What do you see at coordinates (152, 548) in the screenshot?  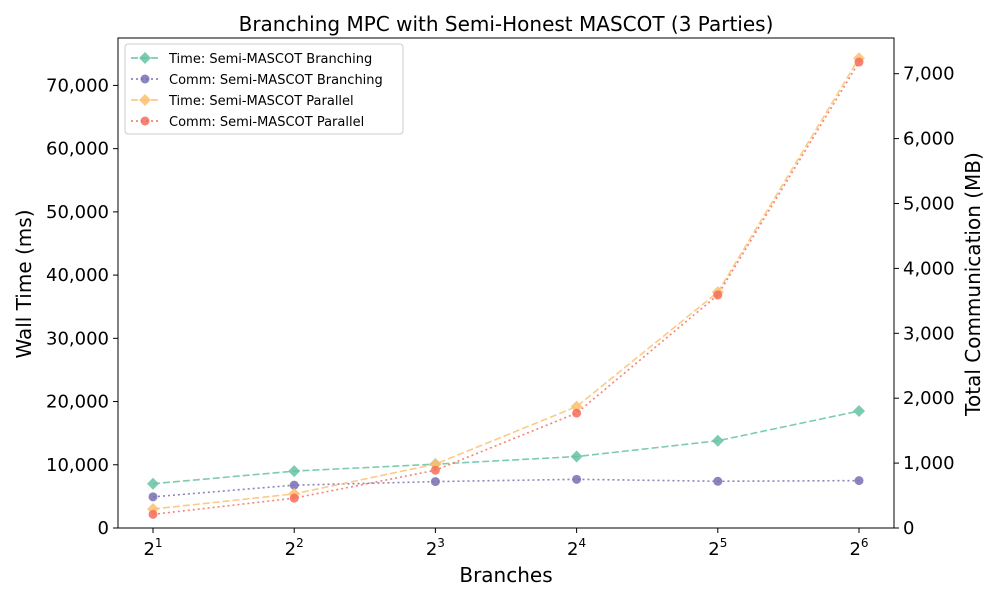 I see `x-tick-label-1: 21` at bounding box center [152, 548].